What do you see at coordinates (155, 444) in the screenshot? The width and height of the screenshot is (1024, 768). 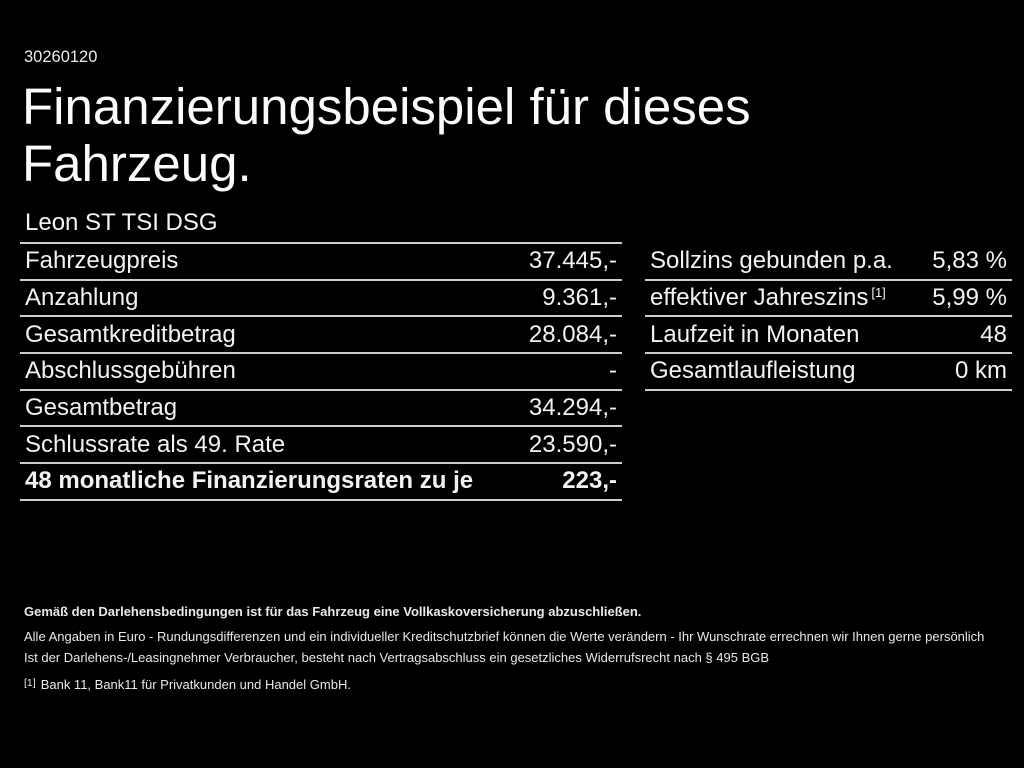 I see `row-label: Schlussrate als 49. Rate` at bounding box center [155, 444].